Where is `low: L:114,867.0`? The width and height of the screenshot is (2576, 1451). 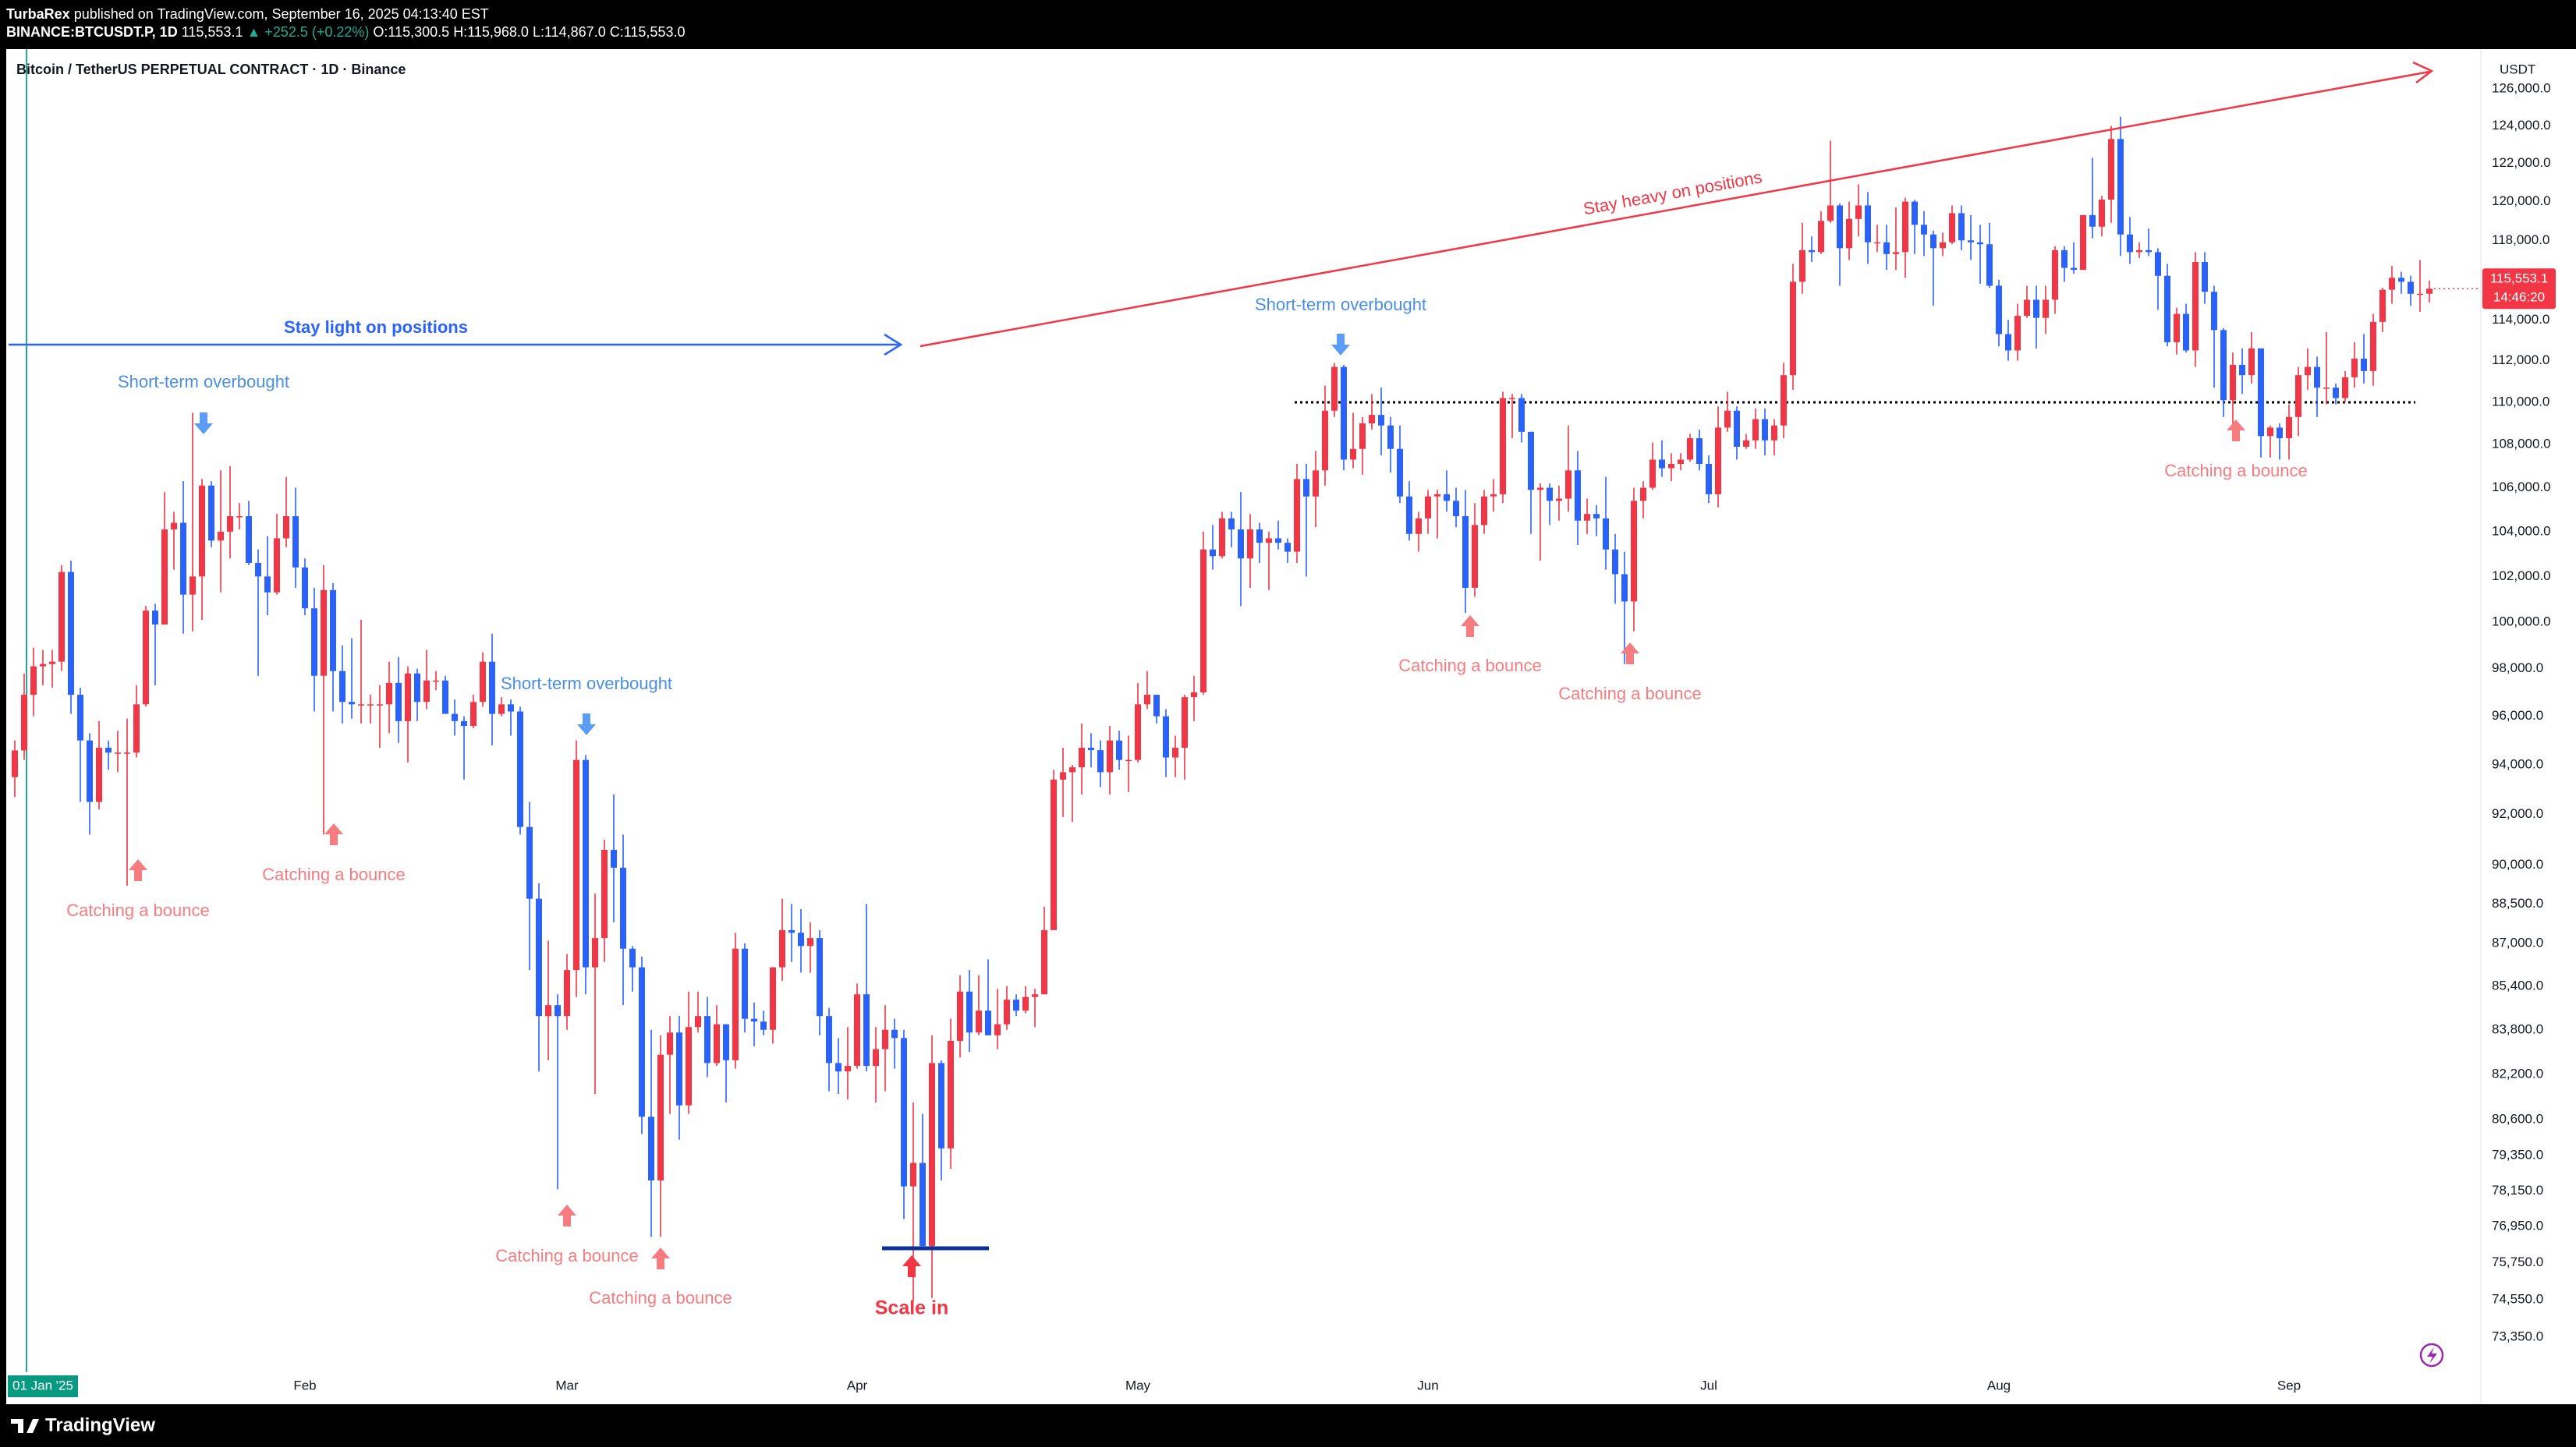 low: L:114,867.0 is located at coordinates (569, 32).